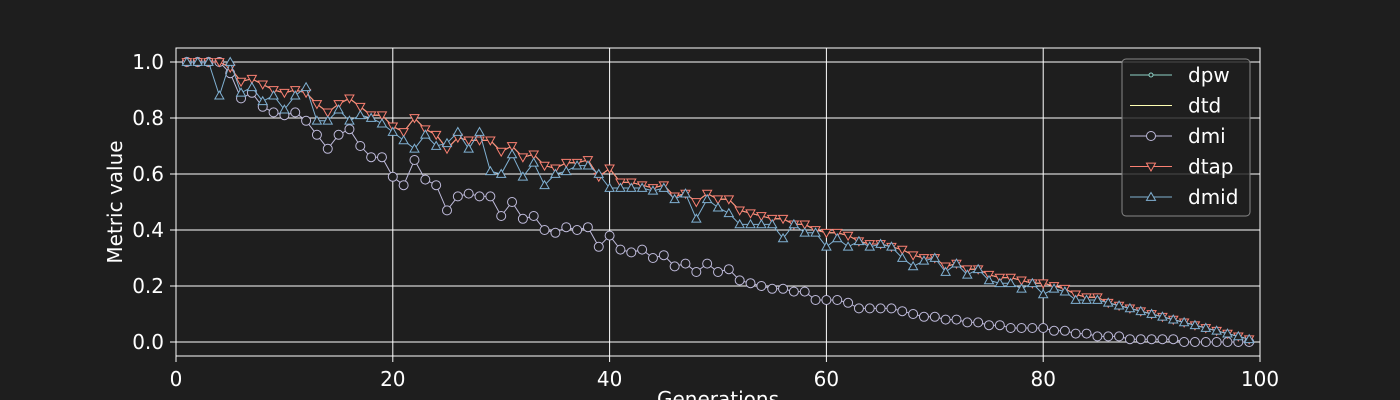  What do you see at coordinates (1182, 167) in the screenshot?
I see `legend-item-dtap: dtap` at bounding box center [1182, 167].